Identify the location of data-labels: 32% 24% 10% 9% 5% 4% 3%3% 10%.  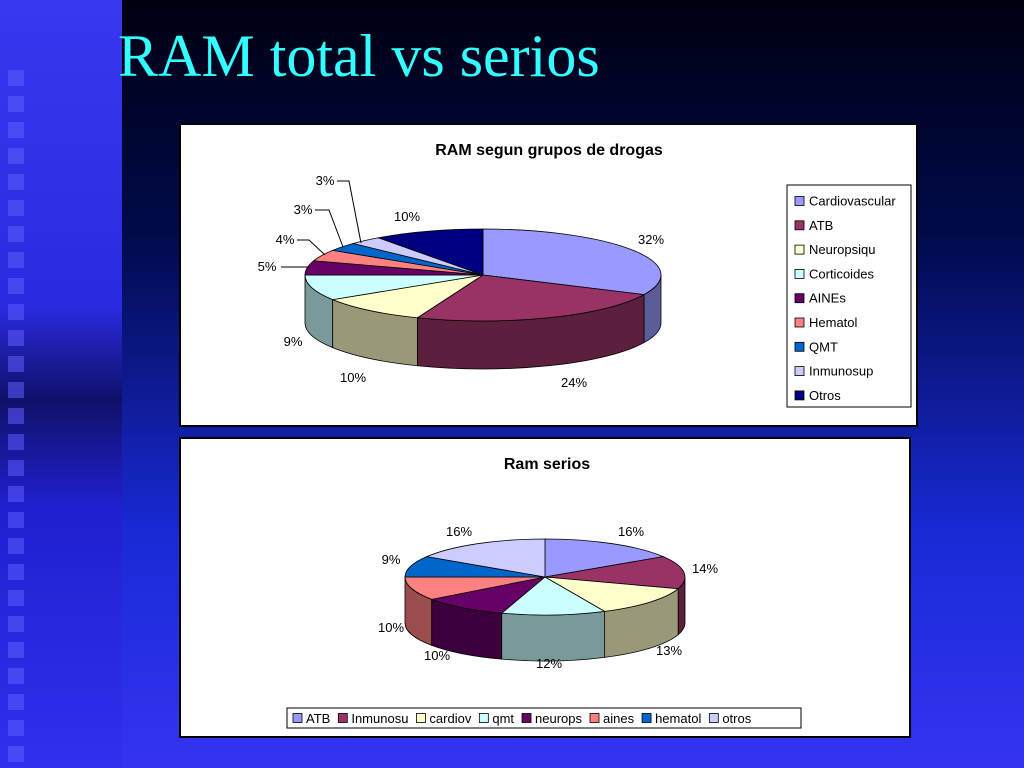
(461, 281).